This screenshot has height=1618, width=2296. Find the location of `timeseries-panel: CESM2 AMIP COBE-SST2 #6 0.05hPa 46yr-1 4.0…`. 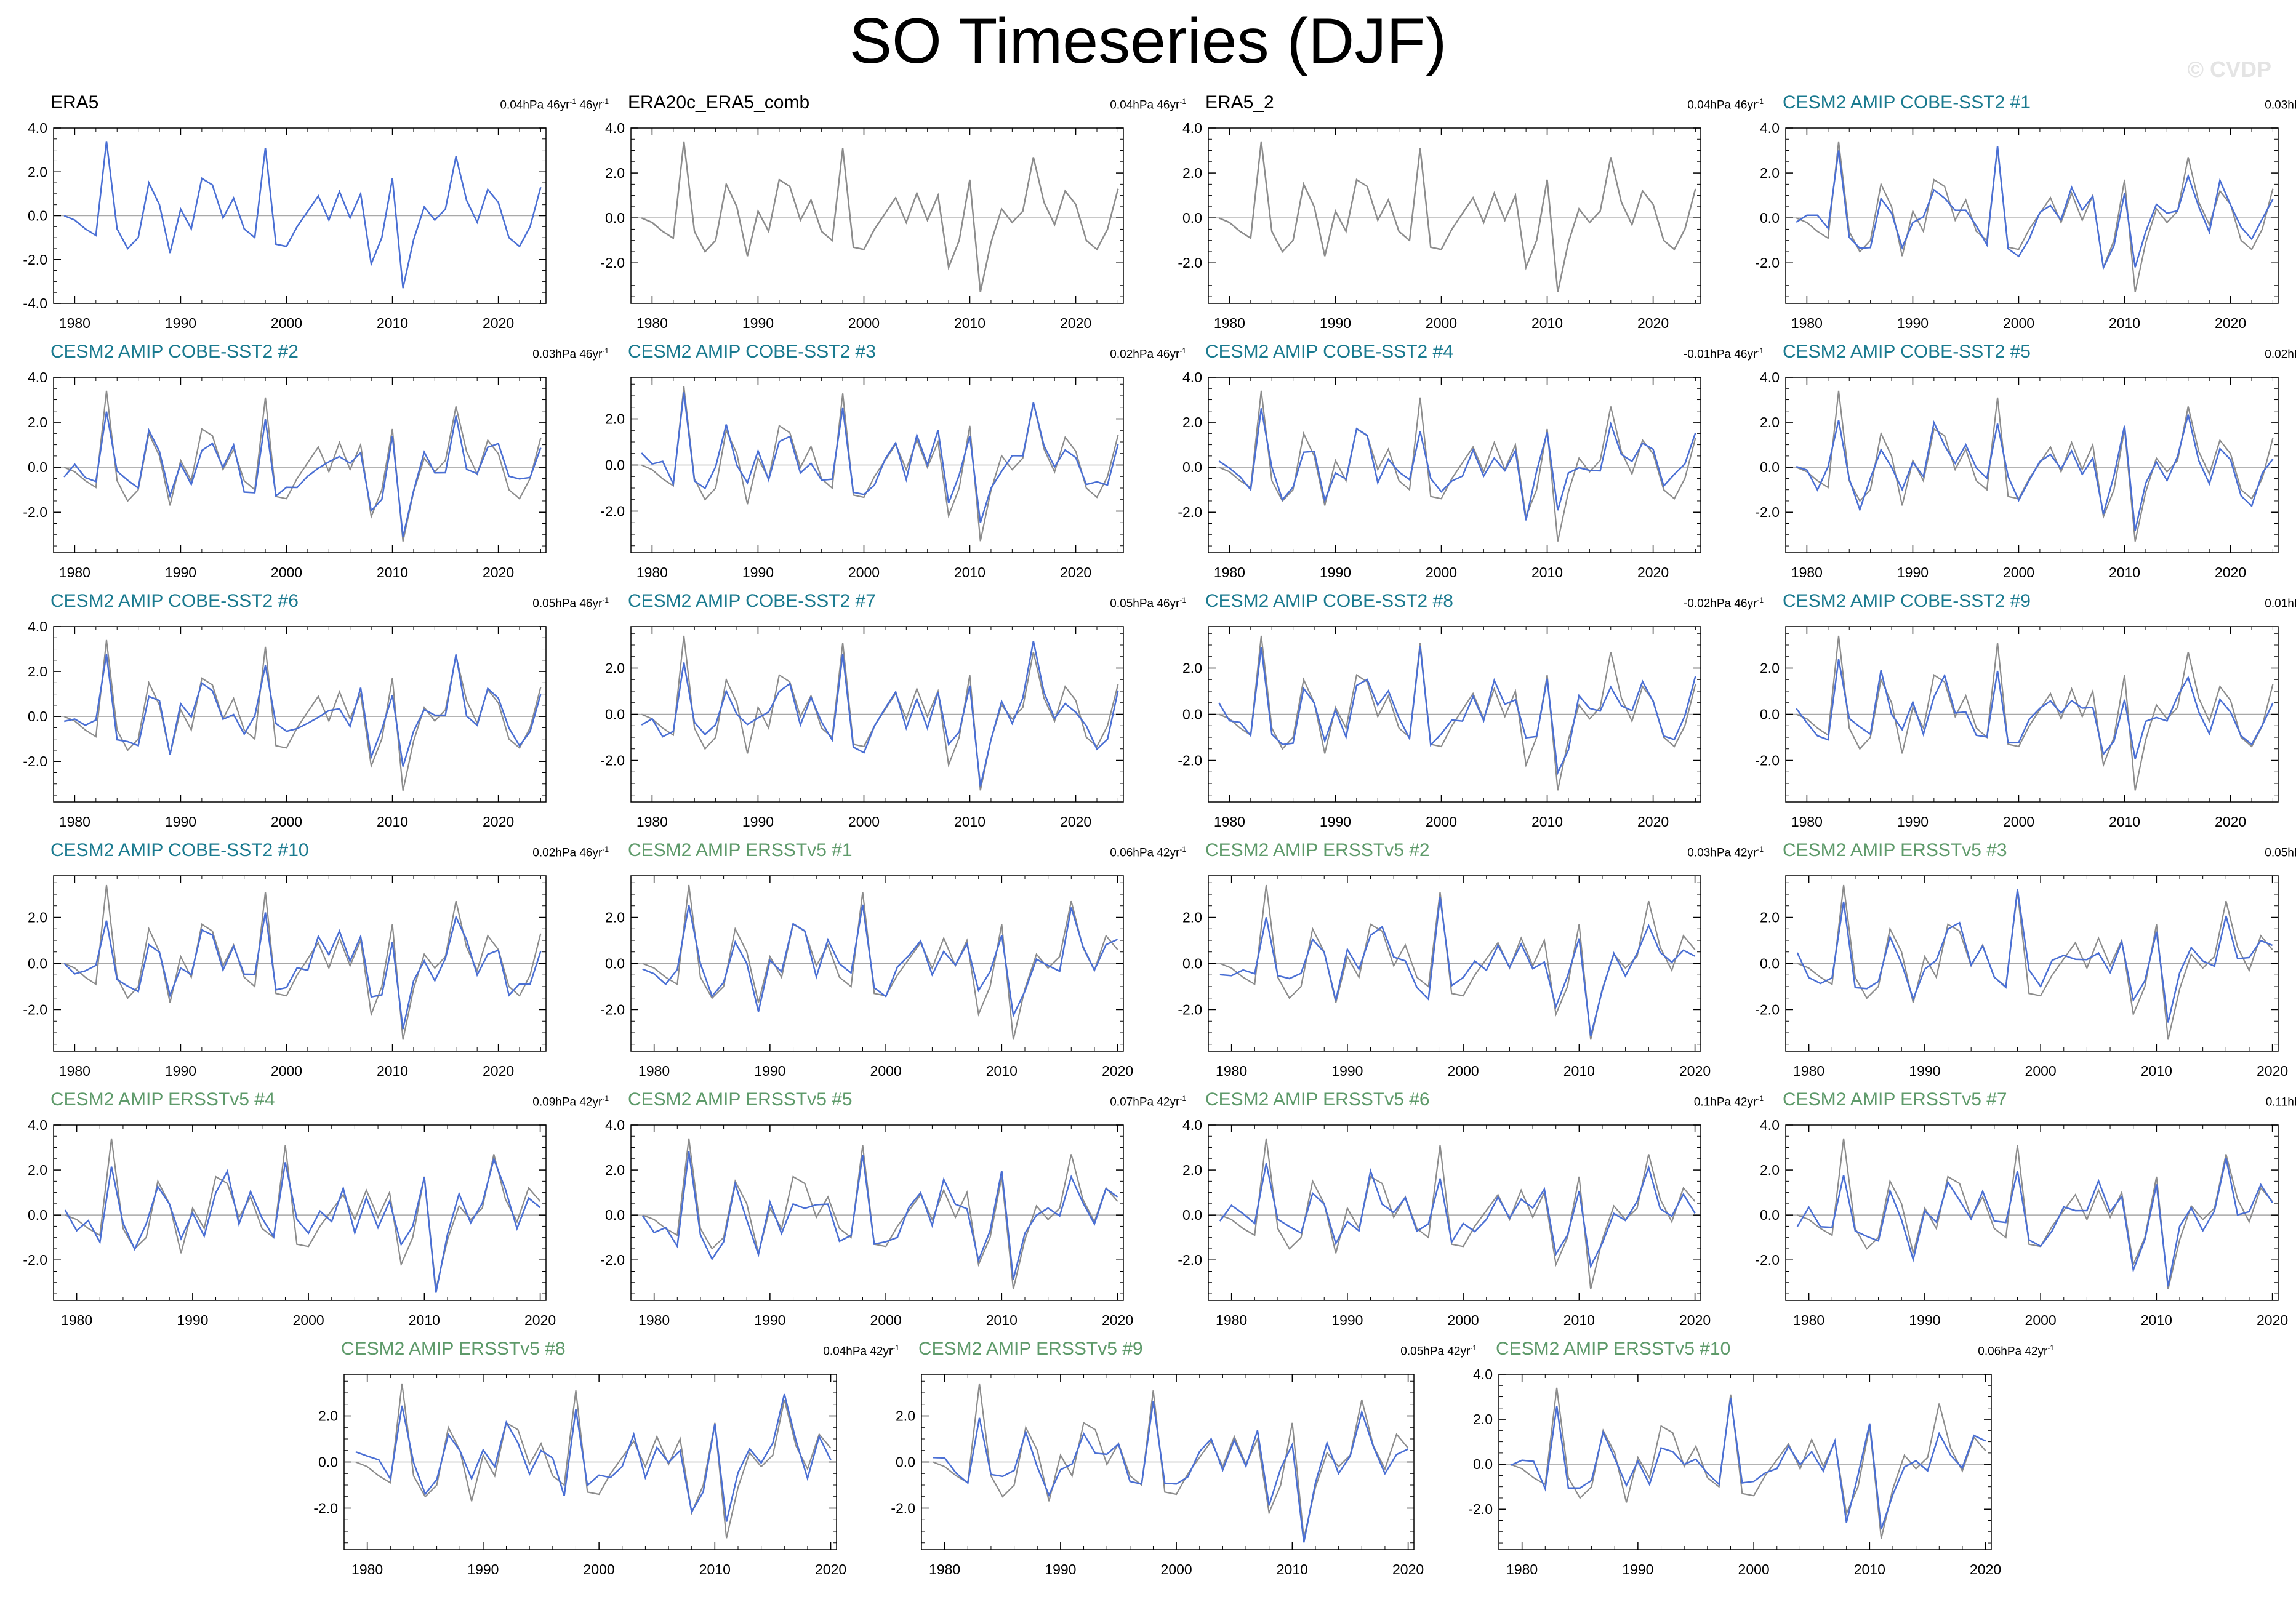

timeseries-panel: CESM2 AMIP COBE-SST2 #6 0.05hPa 46yr-1 4.0… is located at coordinates (325, 720).